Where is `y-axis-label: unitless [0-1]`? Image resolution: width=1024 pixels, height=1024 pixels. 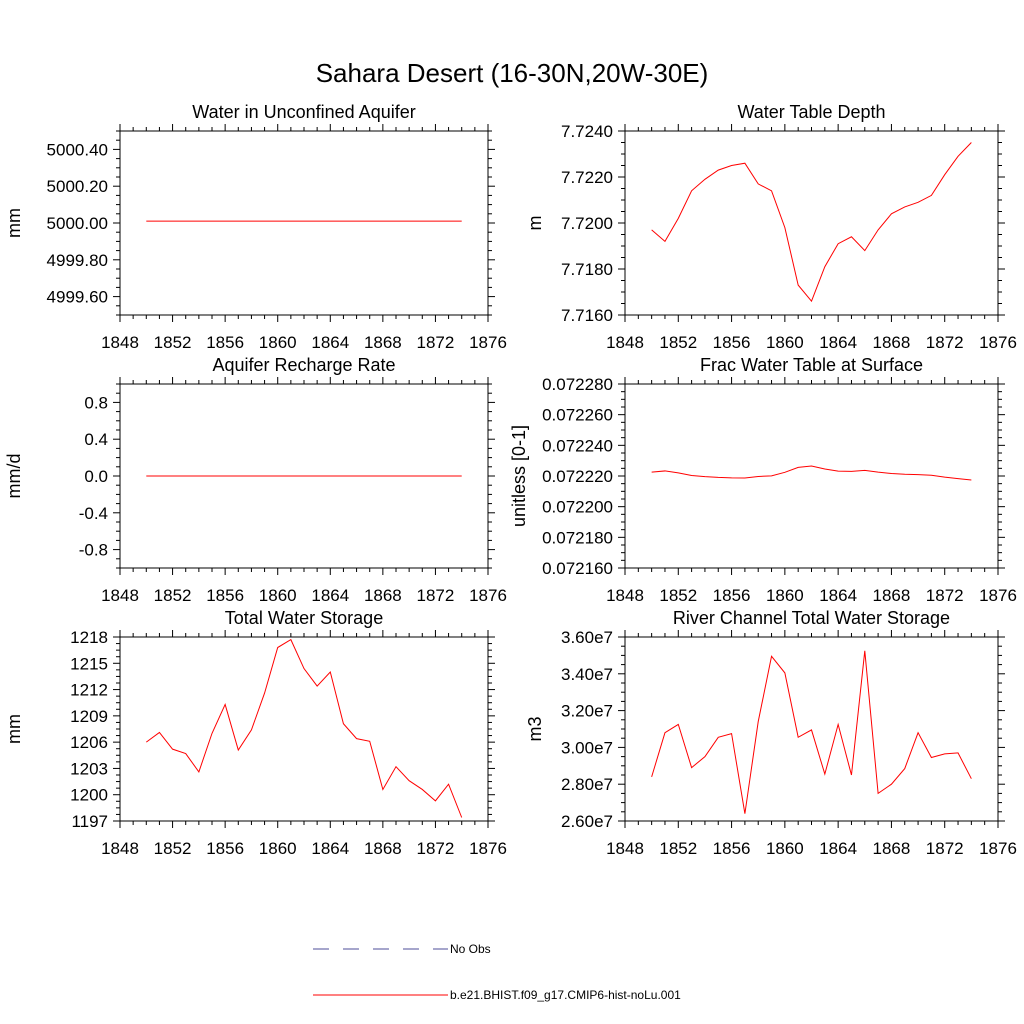
y-axis-label: unitless [0-1] is located at coordinates (519, 476).